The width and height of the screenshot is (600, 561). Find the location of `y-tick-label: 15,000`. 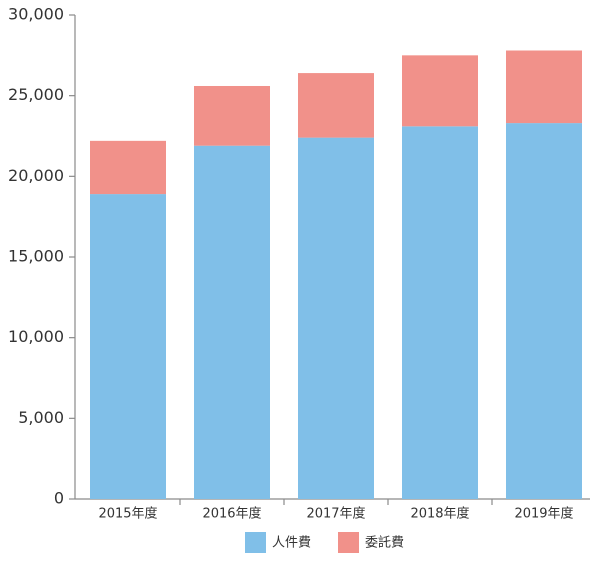

y-tick-label: 15,000 is located at coordinates (36, 256).